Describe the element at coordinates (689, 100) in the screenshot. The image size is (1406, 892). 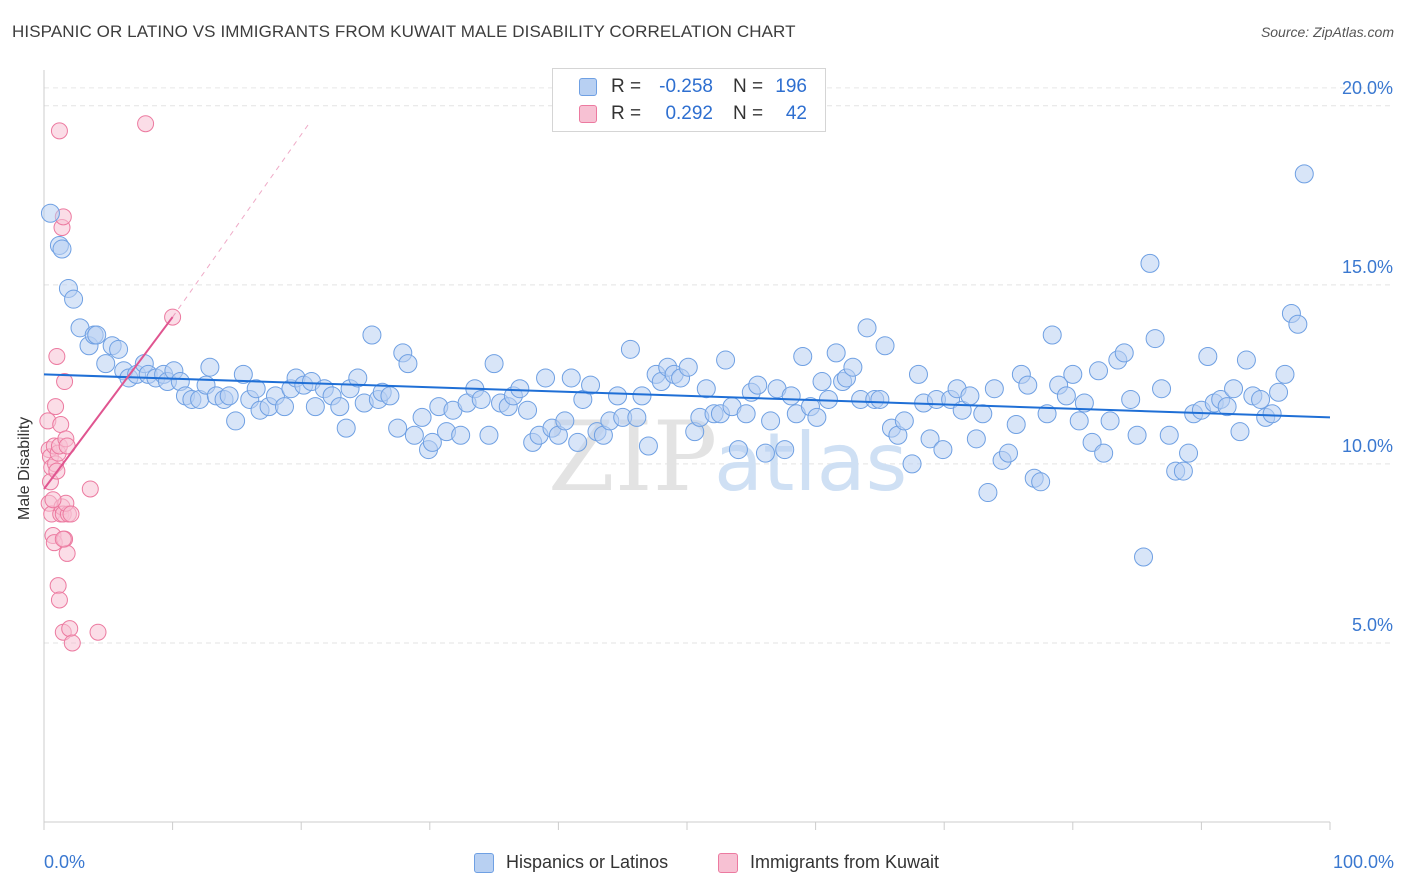
I see `correlation-legend: R = -0.258 N = 196 R = 0.292 N = 42` at that location.